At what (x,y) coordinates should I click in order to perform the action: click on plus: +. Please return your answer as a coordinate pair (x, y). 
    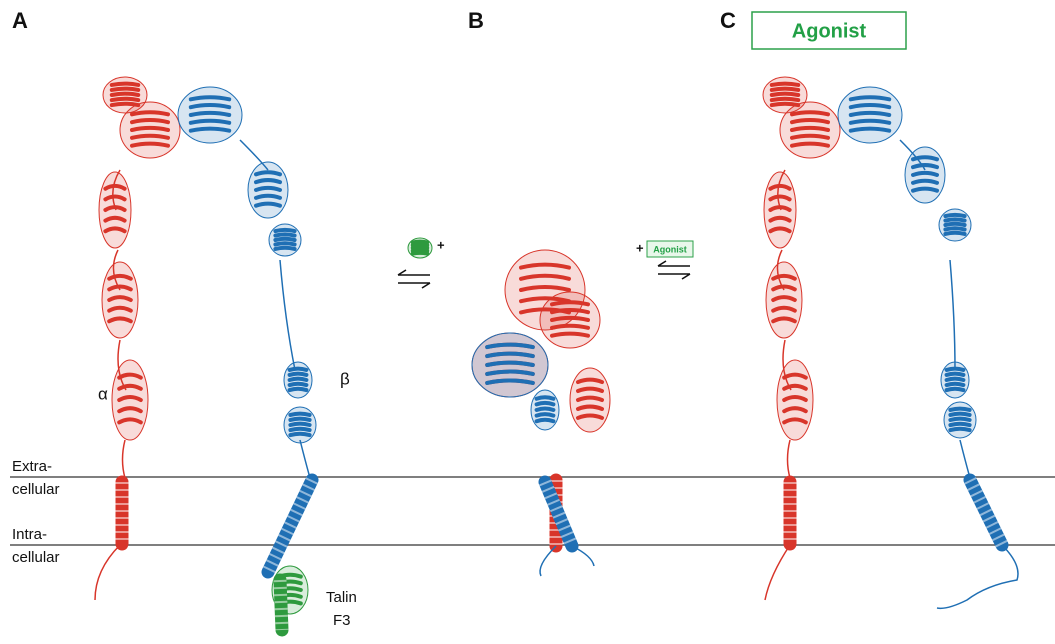
    Looking at the image, I should click on (441, 244).